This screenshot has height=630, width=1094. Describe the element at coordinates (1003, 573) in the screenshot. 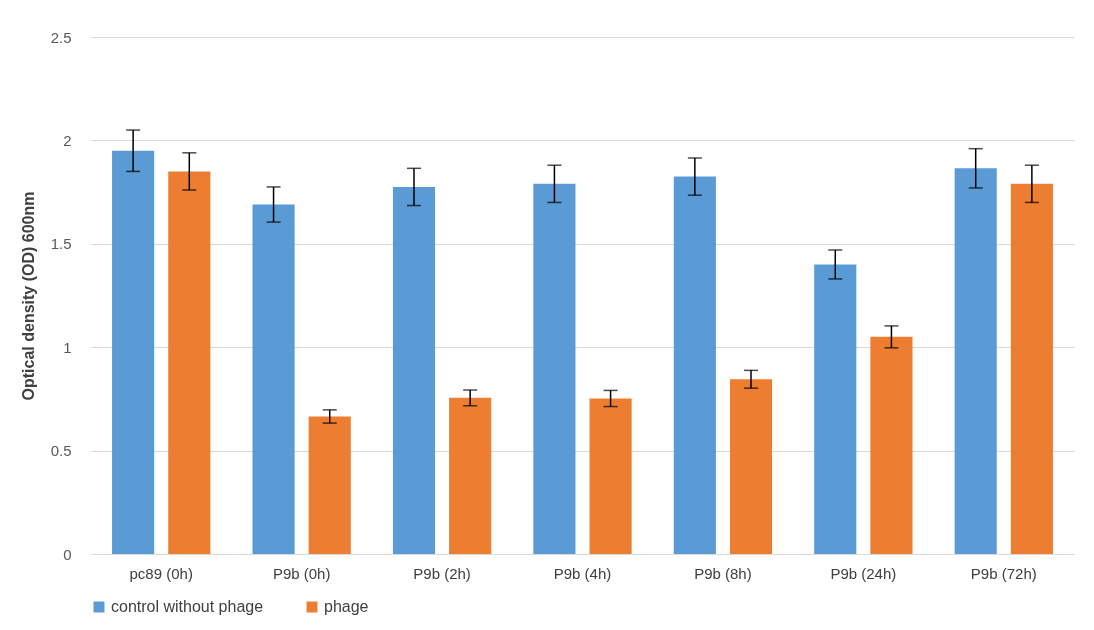

I see `x-tick-label: P9b (72h)` at that location.